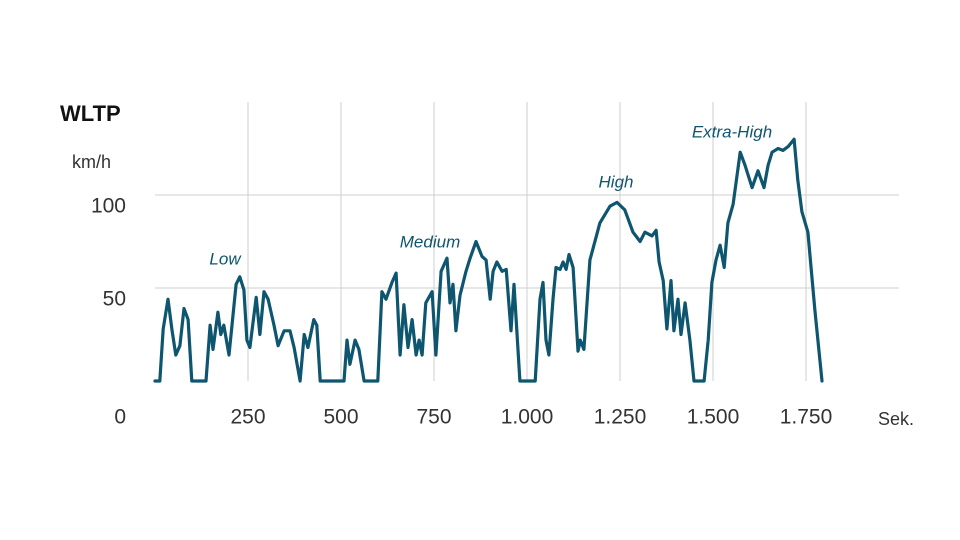  I want to click on y-tick-label: 100, so click(108, 206).